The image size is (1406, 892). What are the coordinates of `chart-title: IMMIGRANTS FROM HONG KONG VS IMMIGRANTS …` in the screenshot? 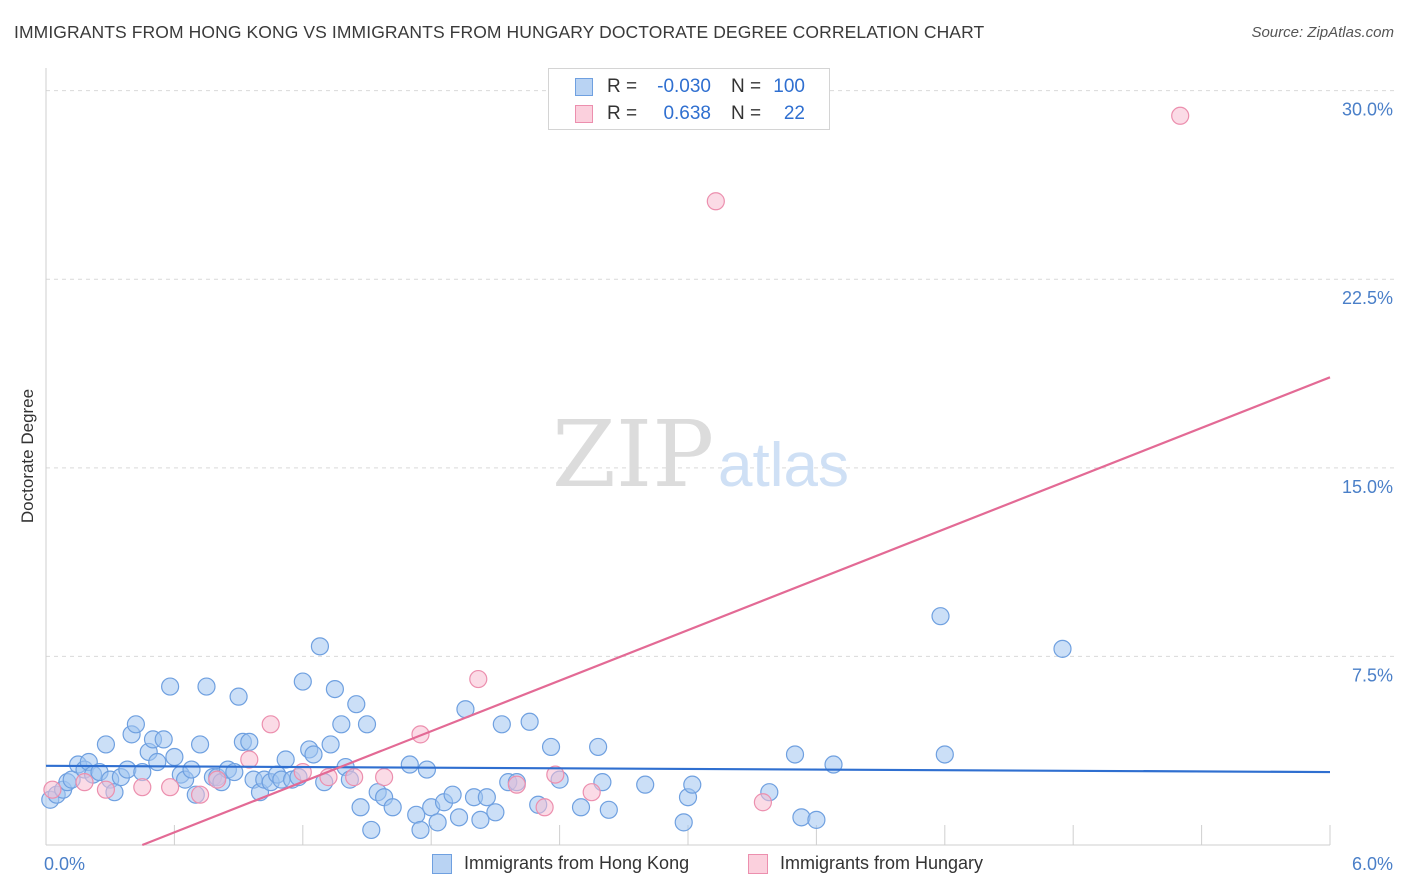 It's located at (499, 32).